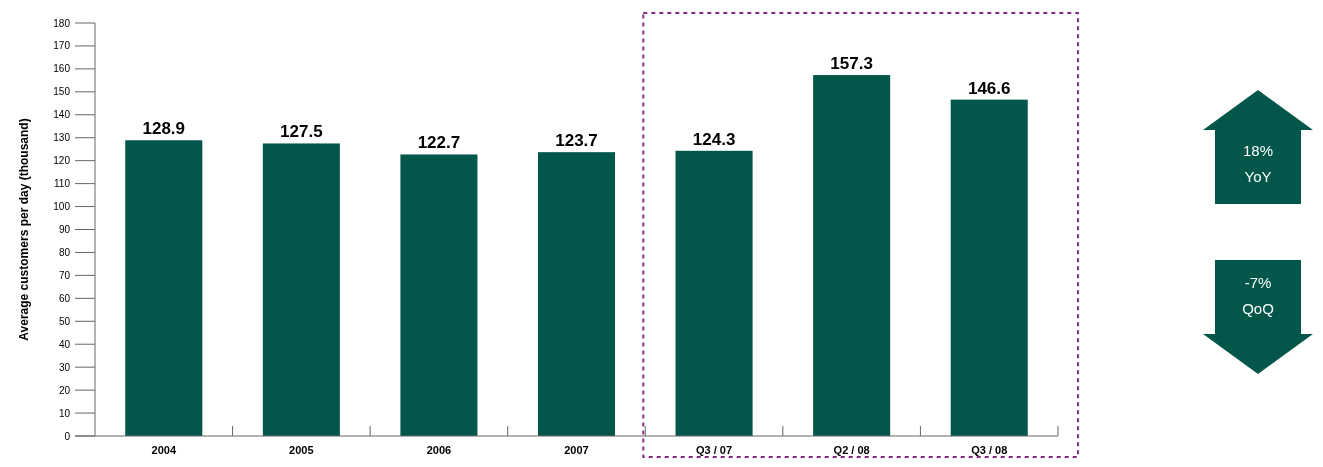 This screenshot has height=467, width=1323. Describe the element at coordinates (62, 69) in the screenshot. I see `y-tick-label: 160` at that location.